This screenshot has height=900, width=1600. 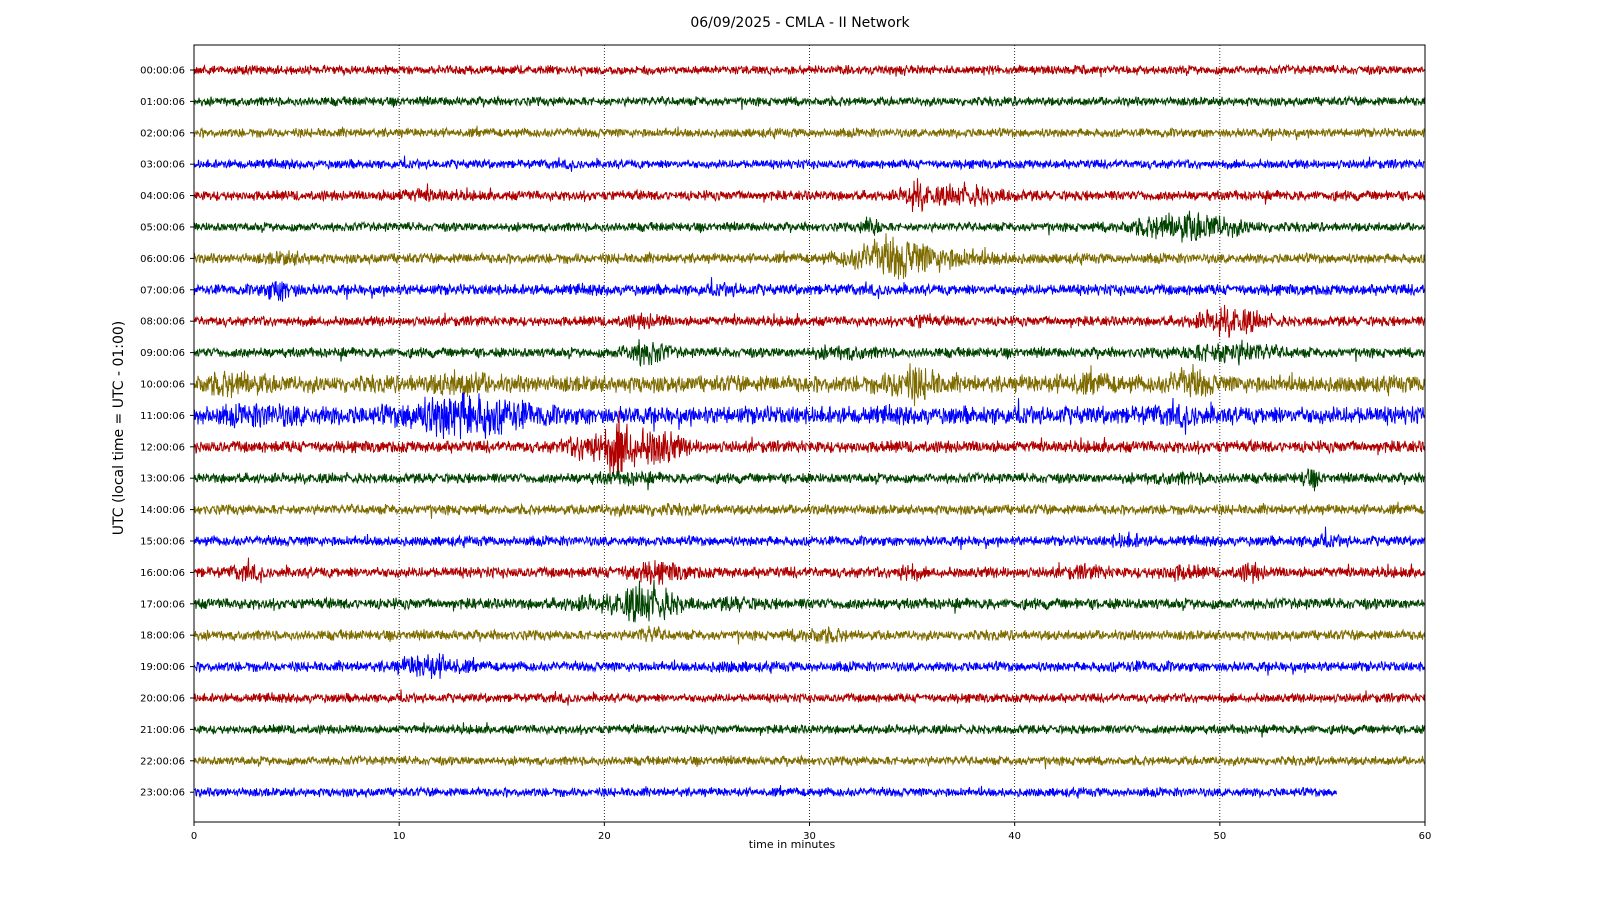 What do you see at coordinates (399, 836) in the screenshot?
I see `x-tick-label-10: 10` at bounding box center [399, 836].